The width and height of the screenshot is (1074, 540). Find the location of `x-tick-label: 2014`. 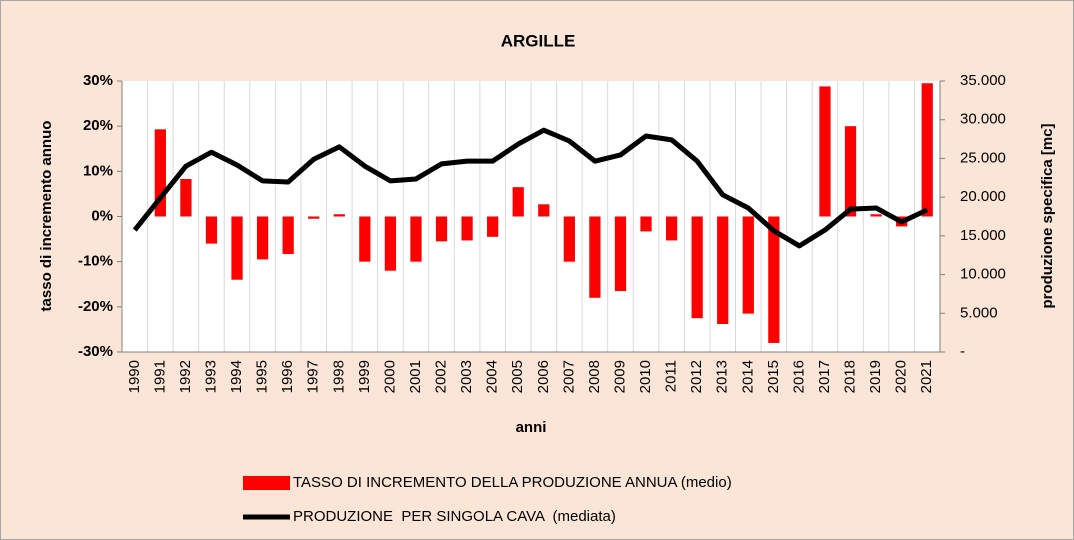

x-tick-label: 2014 is located at coordinates (747, 376).